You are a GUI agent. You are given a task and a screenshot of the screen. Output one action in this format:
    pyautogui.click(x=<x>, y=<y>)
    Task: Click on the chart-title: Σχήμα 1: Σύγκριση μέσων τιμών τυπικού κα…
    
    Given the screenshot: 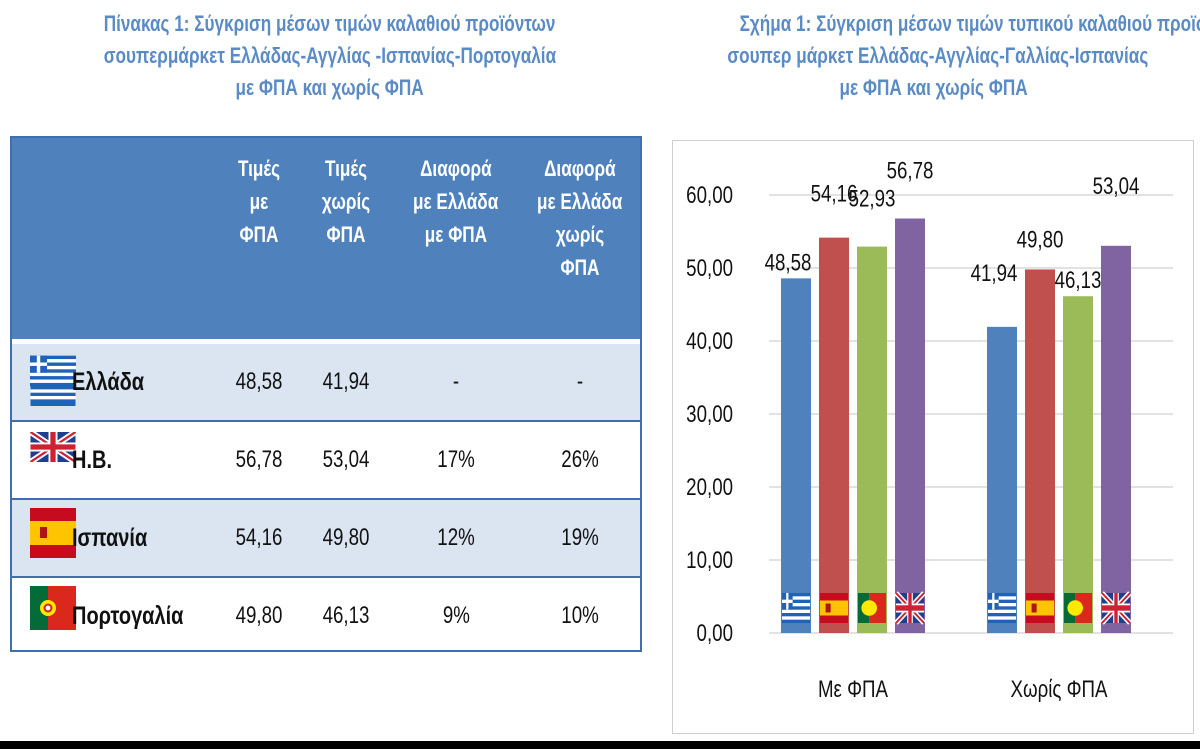 What is the action you would take?
    pyautogui.click(x=934, y=56)
    